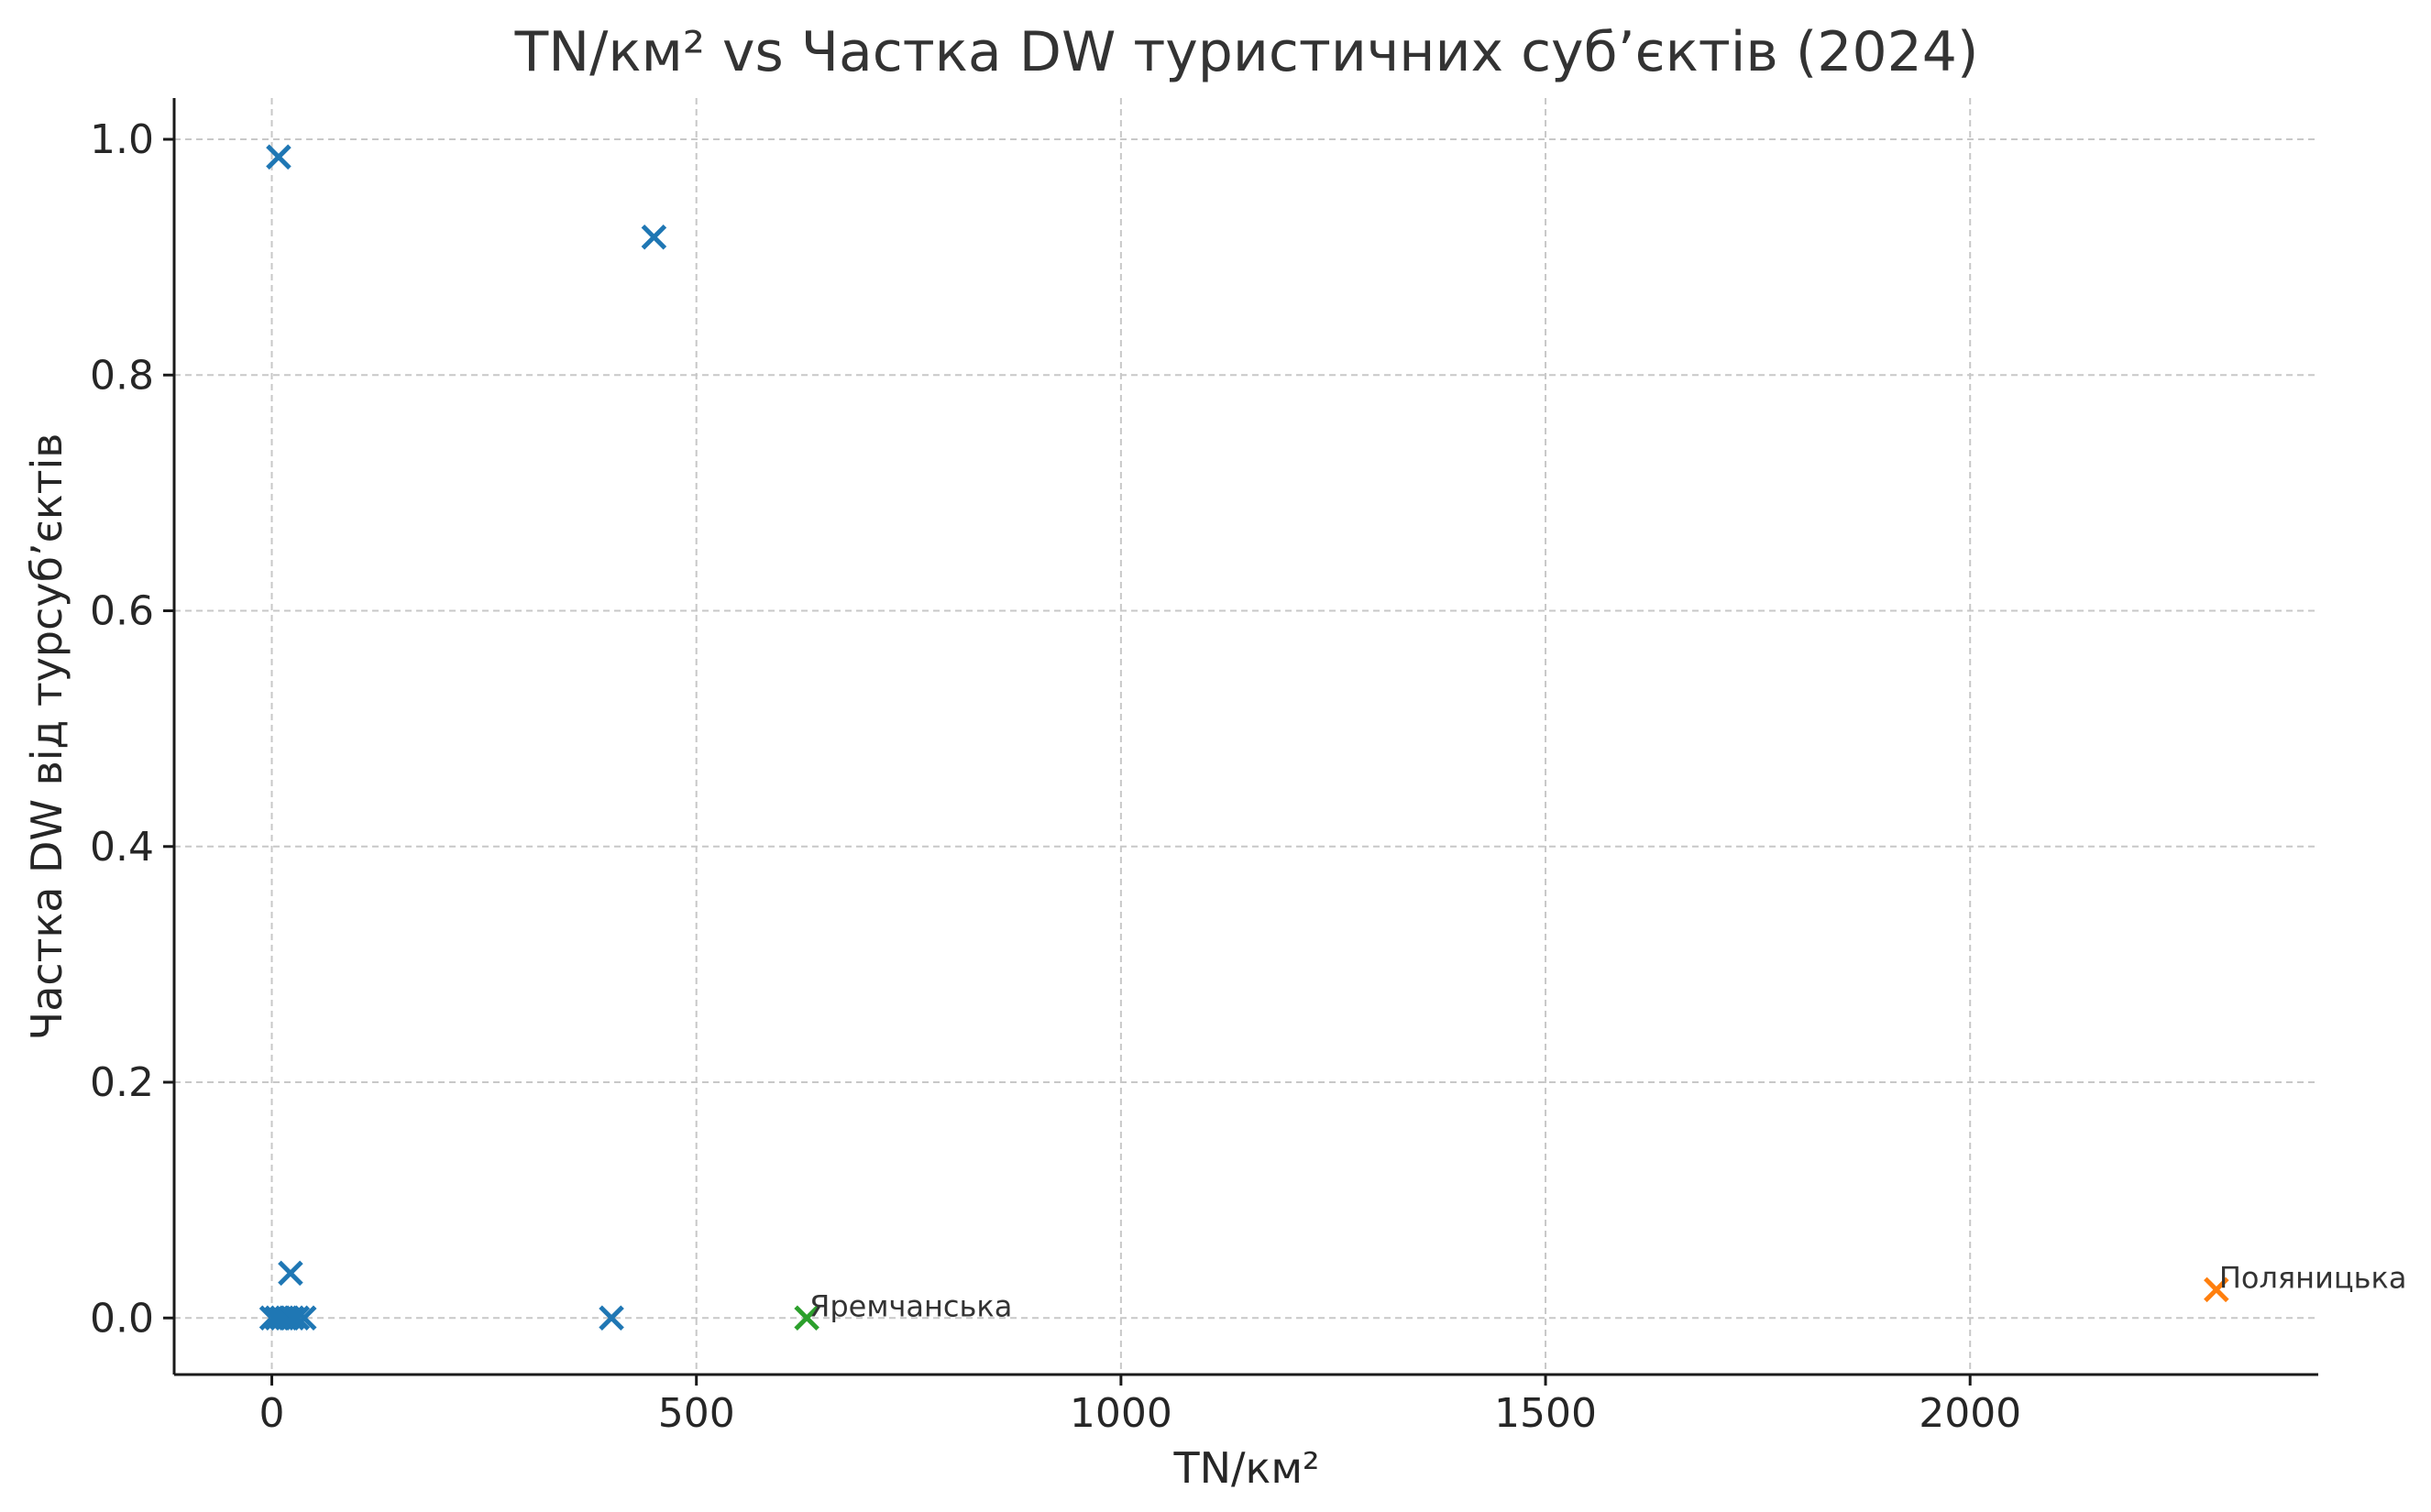  What do you see at coordinates (122, 611) in the screenshot?
I see `y-tick-label: 0.6` at bounding box center [122, 611].